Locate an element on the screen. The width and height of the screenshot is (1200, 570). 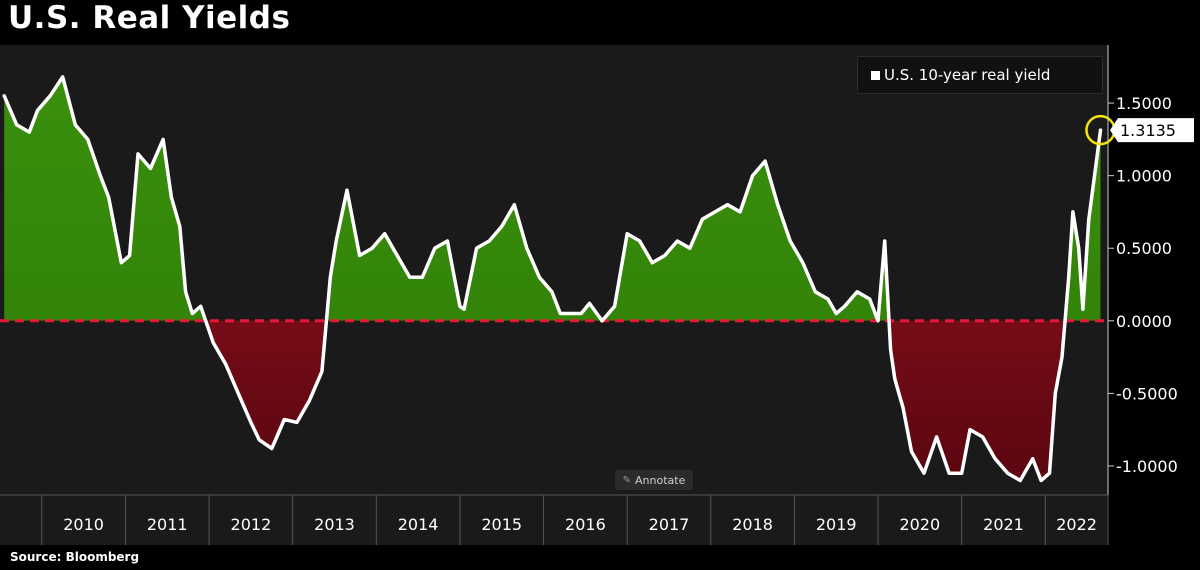
y-tick-label: 1.5000 is located at coordinates (1144, 103).